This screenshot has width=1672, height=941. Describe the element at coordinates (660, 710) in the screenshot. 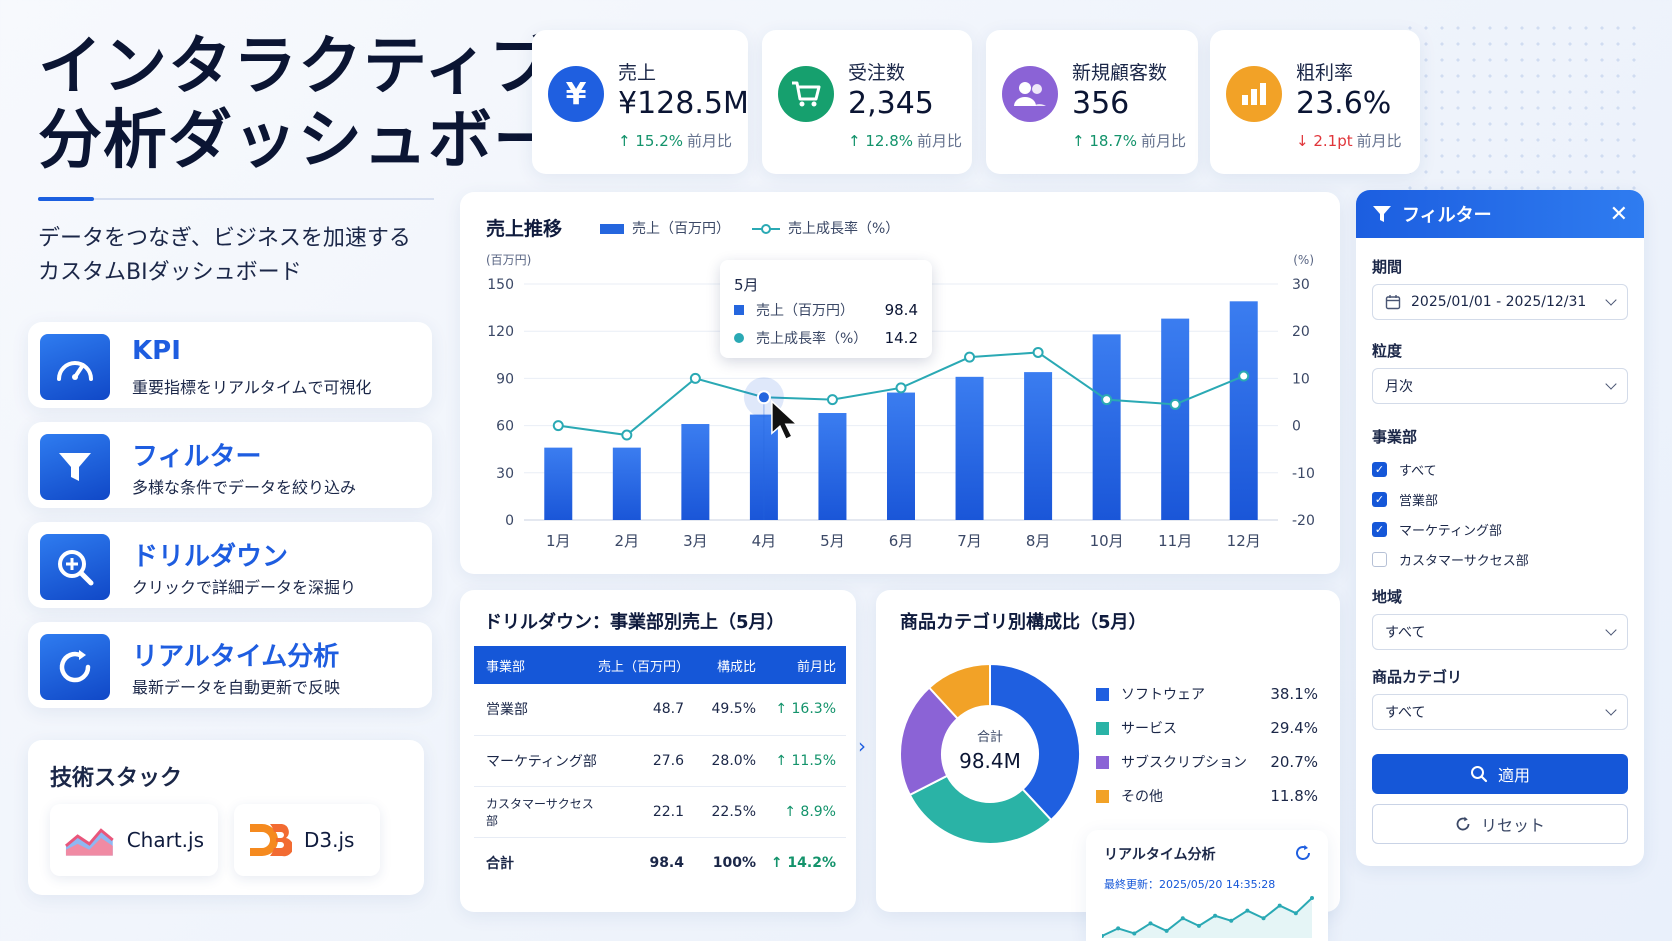

I see `table-row: 営業部 48.7 49.5% ↑ 16.3%` at that location.